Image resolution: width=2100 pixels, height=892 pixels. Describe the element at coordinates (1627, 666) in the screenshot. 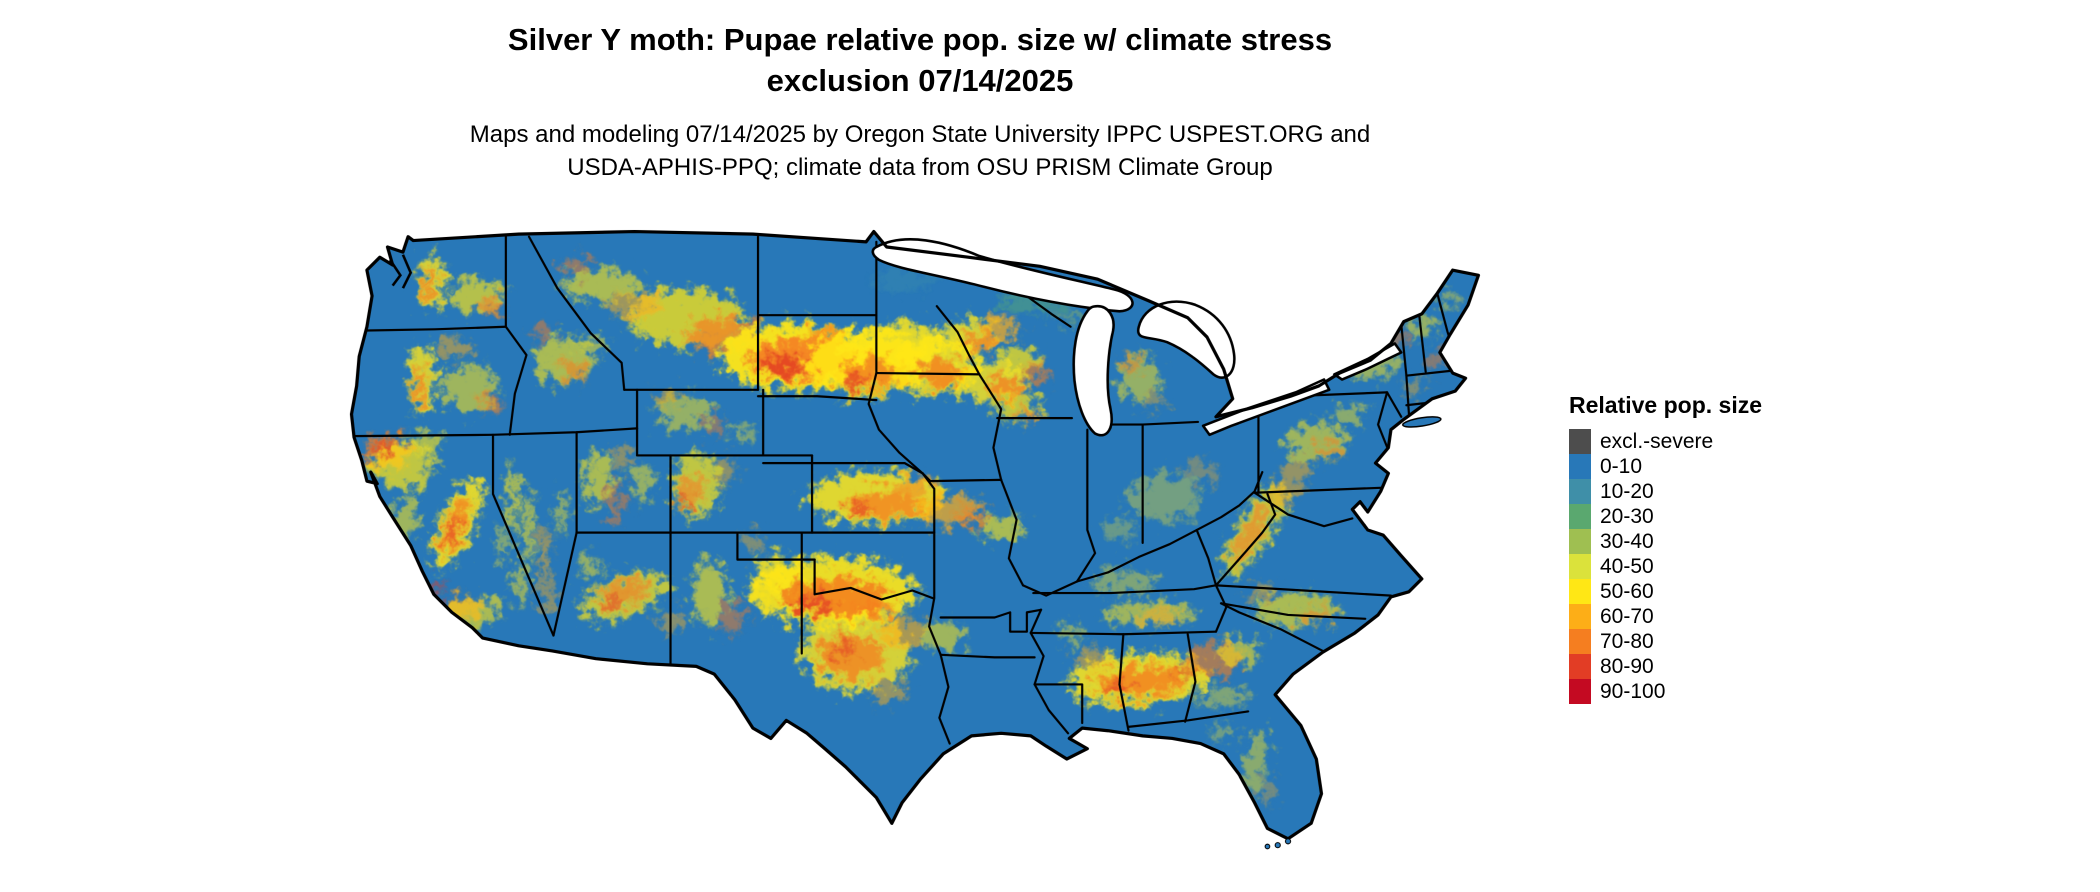

I see `legend-label: 80-90` at that location.